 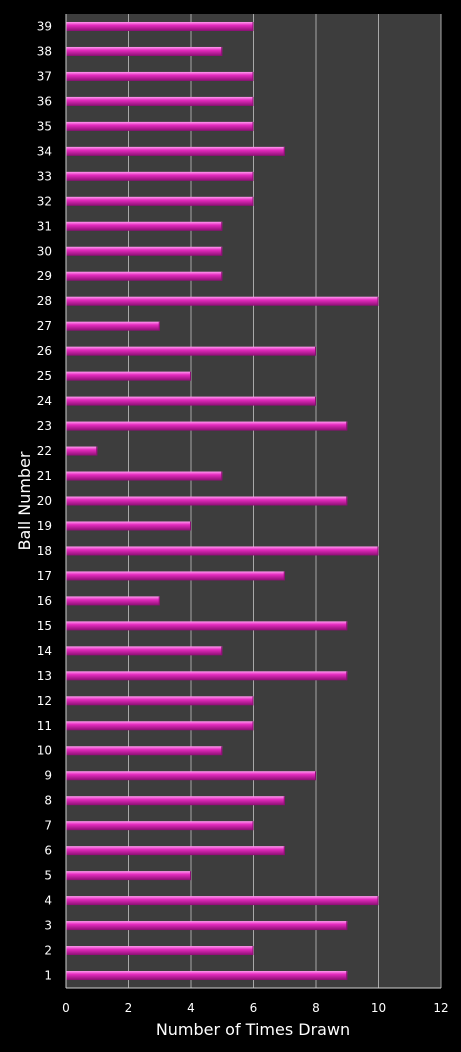 I want to click on y-tick-label: 1, so click(x=48, y=976).